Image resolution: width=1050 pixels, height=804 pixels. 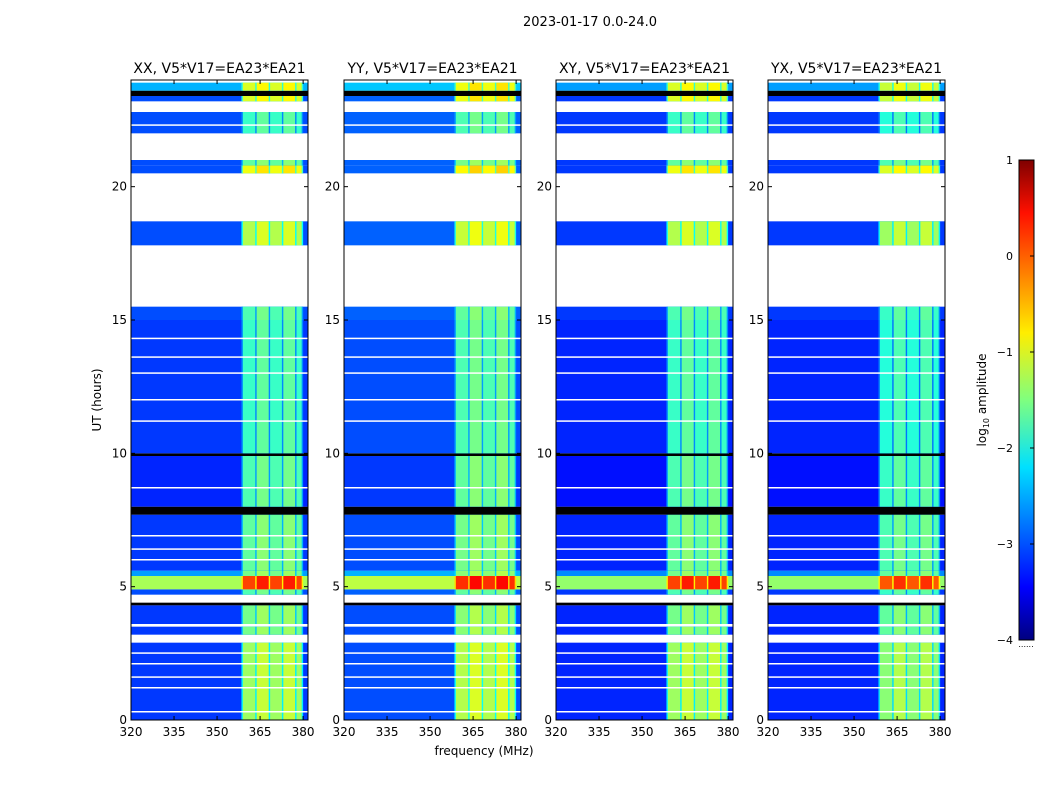 What do you see at coordinates (940, 732) in the screenshot?
I see `x-tick-label: 380` at bounding box center [940, 732].